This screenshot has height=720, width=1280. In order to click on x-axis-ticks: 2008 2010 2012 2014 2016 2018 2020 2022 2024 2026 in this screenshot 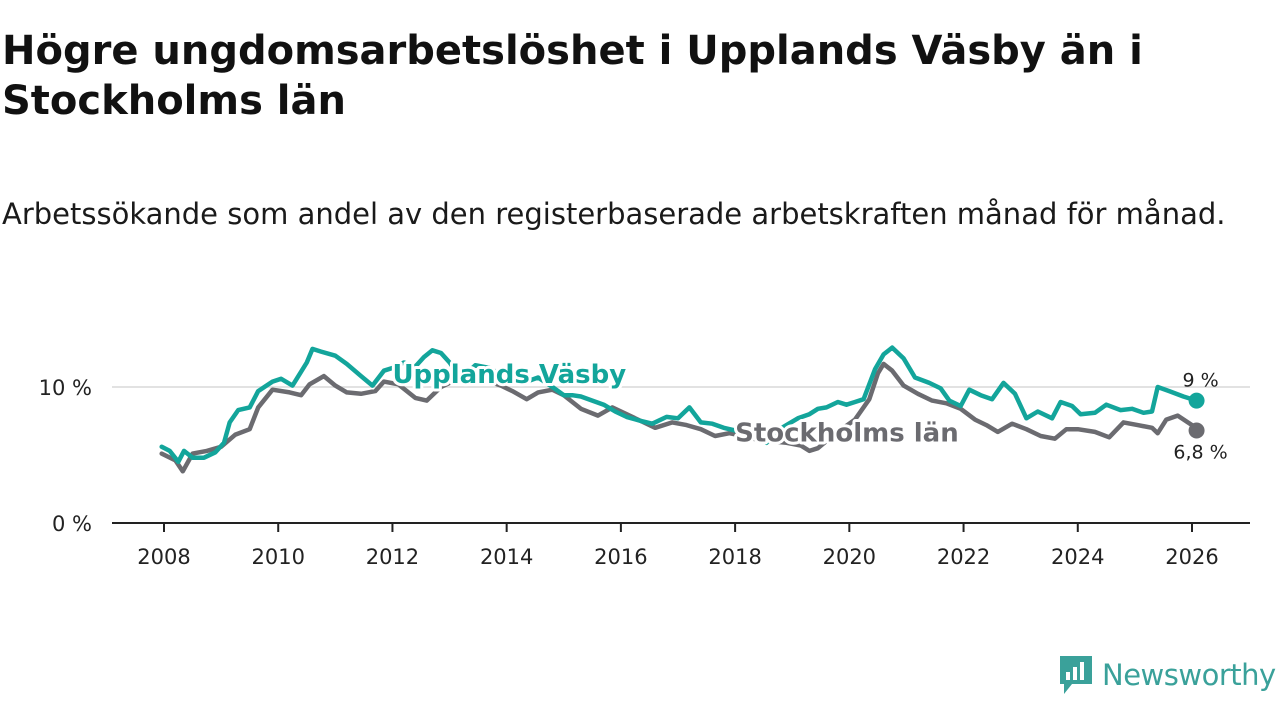, I will do `click(678, 546)`.